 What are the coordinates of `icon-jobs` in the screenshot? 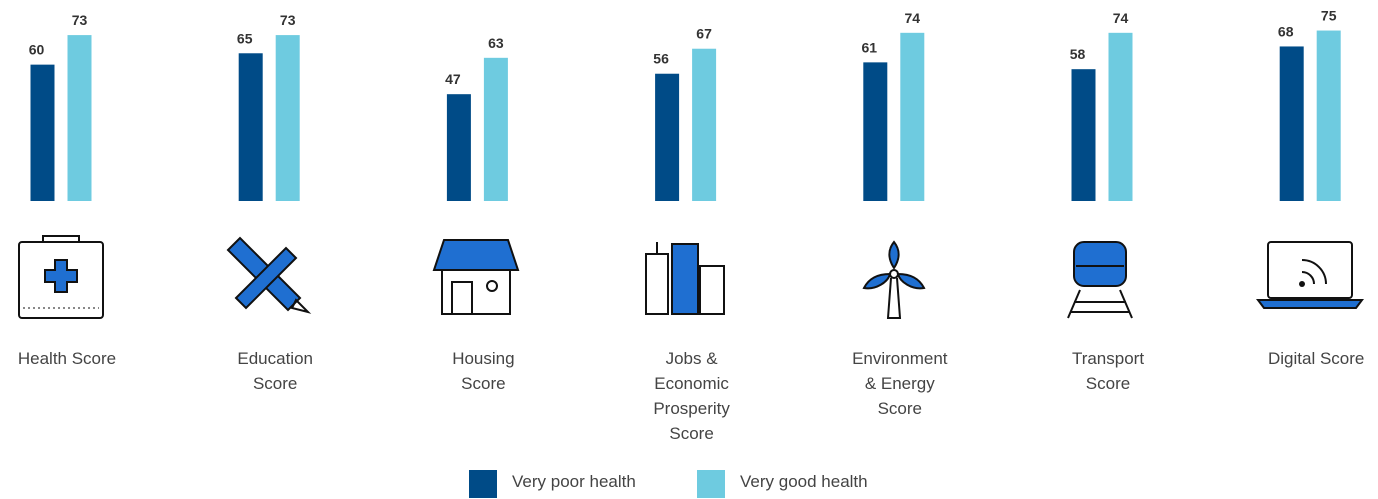 It's located at (685, 278).